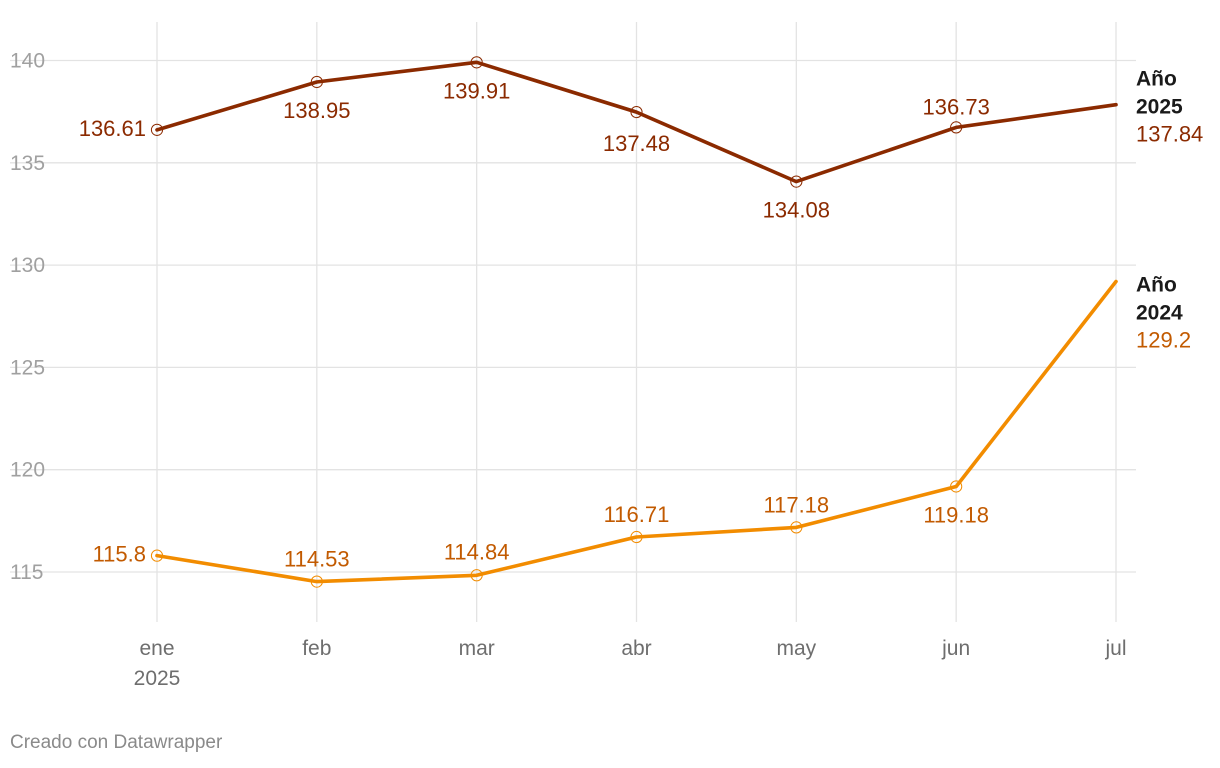 The image size is (1220, 768). I want to click on point-marker-2024-jun, so click(956, 486).